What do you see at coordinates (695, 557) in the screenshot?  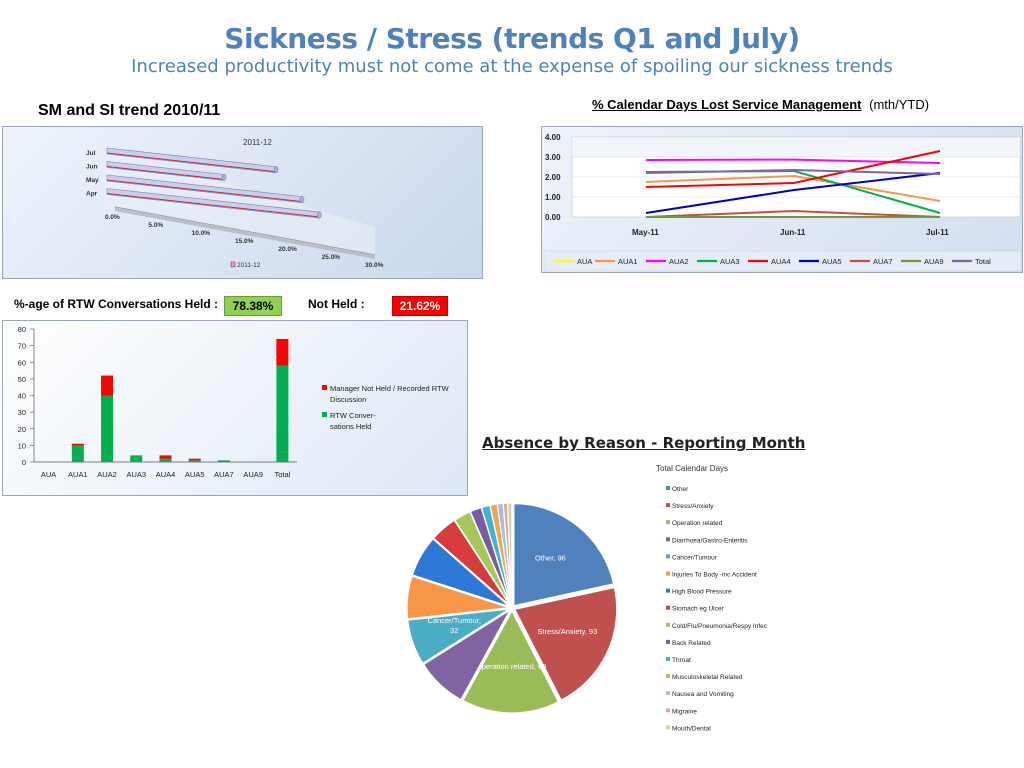 I see `pie-legend-label: Cancer/Tumour` at bounding box center [695, 557].